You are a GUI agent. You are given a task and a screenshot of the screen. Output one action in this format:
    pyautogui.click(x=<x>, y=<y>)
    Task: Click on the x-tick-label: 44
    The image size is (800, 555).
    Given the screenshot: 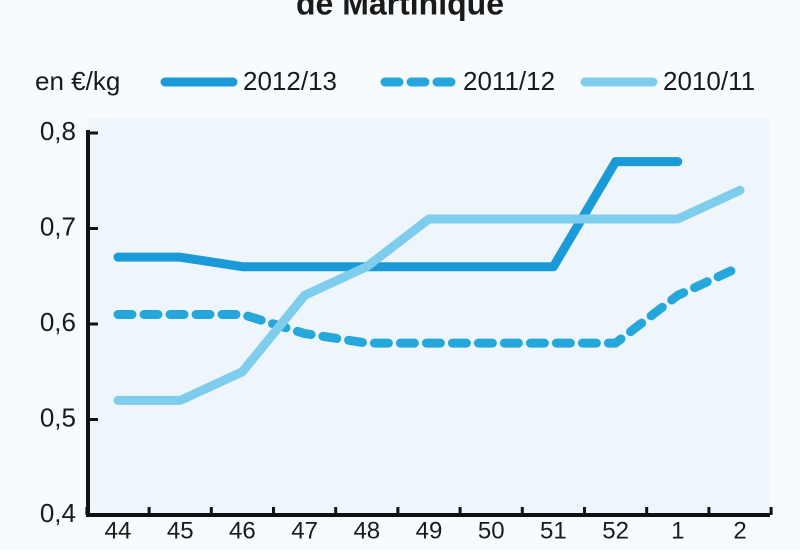 What is the action you would take?
    pyautogui.click(x=118, y=530)
    